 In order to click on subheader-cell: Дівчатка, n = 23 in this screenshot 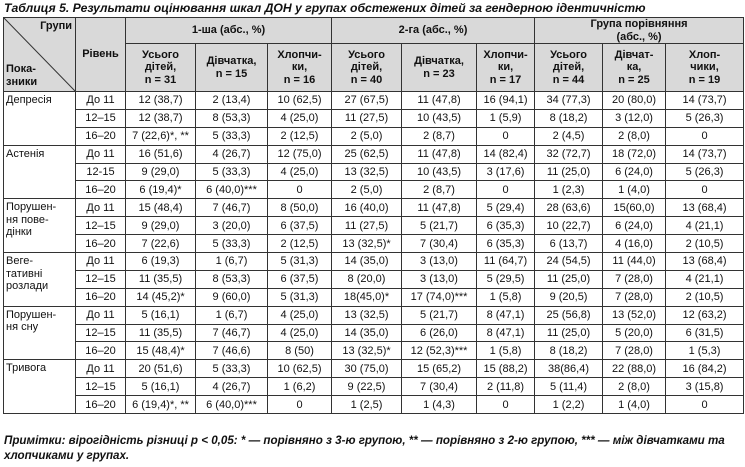, I will do `click(439, 67)`.